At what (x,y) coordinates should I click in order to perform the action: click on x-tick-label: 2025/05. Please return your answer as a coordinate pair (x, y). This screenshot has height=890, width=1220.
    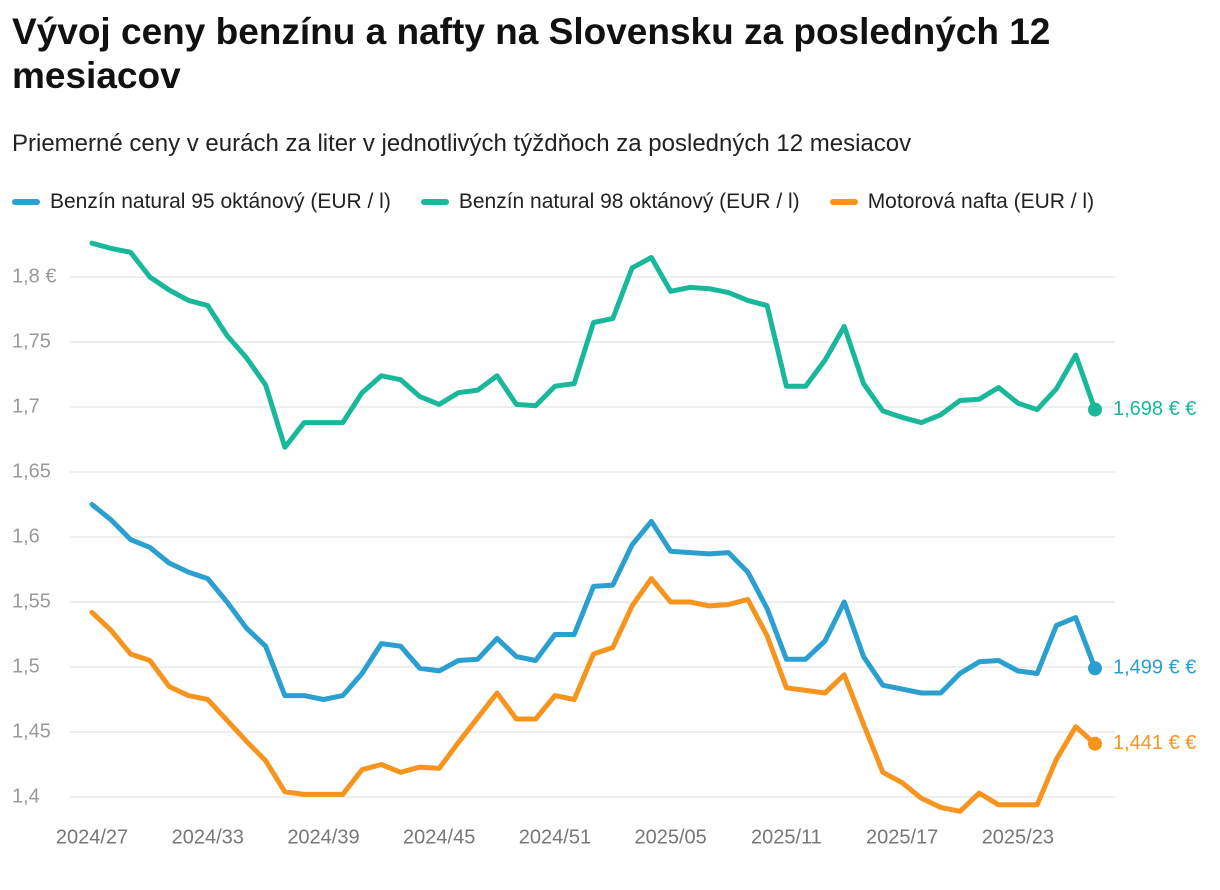
    Looking at the image, I should click on (671, 837).